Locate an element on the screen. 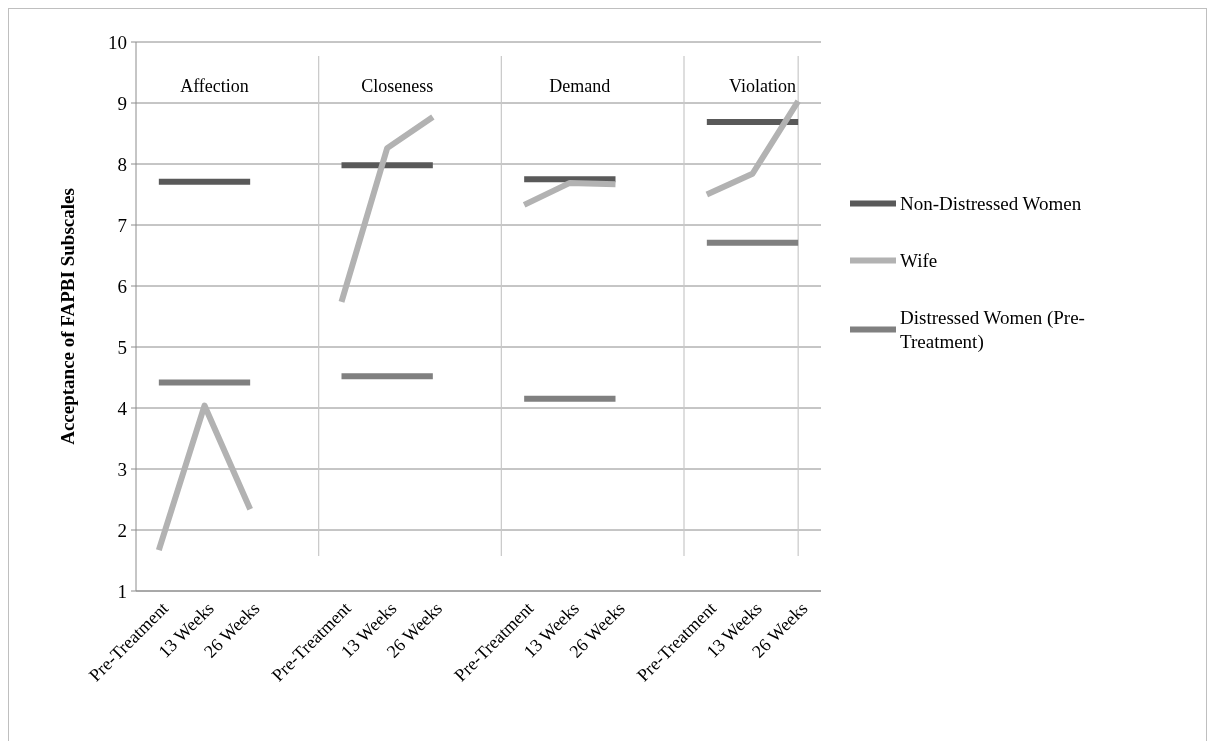 This screenshot has width=1215, height=741. y-tick-label: 2 is located at coordinates (122, 530).